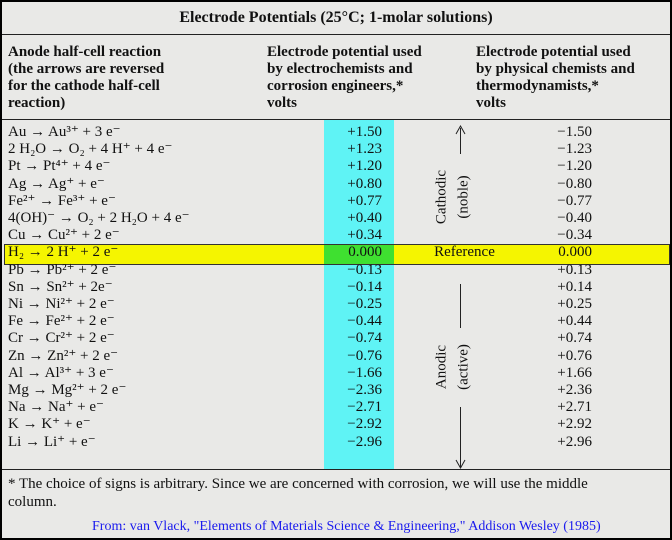 This screenshot has width=672, height=540. Describe the element at coordinates (574, 286) in the screenshot. I see `thermo-potential: +0.14` at that location.